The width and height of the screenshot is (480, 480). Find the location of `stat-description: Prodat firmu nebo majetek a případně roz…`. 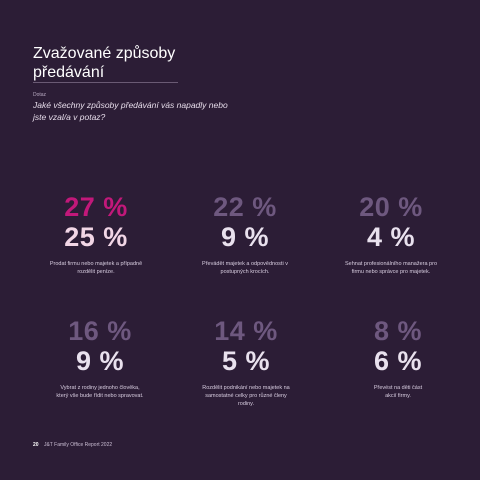

stat-description: Prodat firmu nebo majetek a případně roz… is located at coordinates (96, 268).